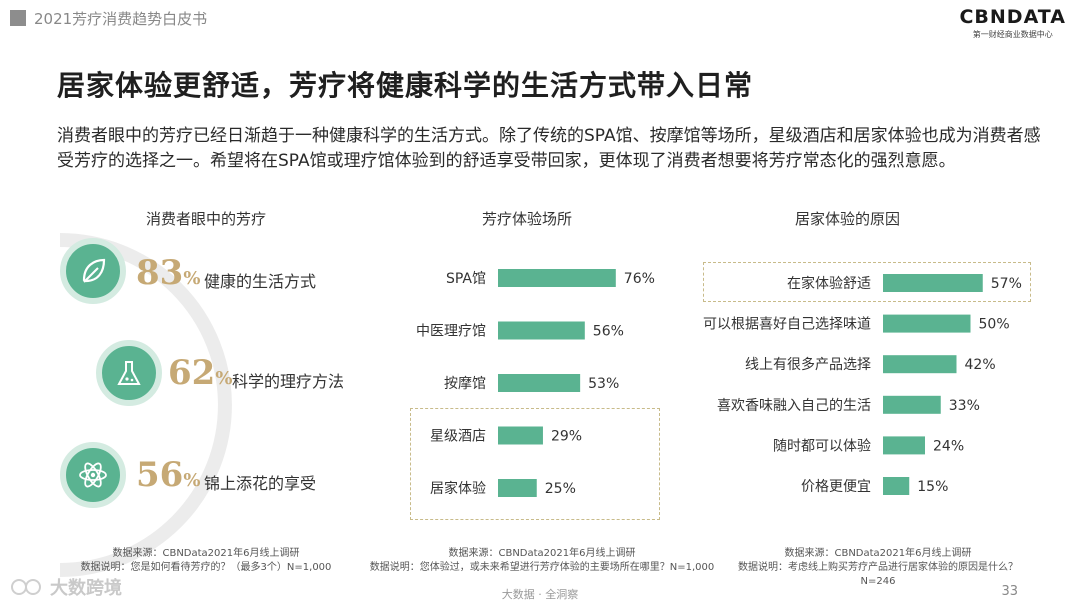 The image size is (1080, 607). I want to click on note-3-source: 数据来源：CBNData2021年6月线上调研, so click(878, 553).